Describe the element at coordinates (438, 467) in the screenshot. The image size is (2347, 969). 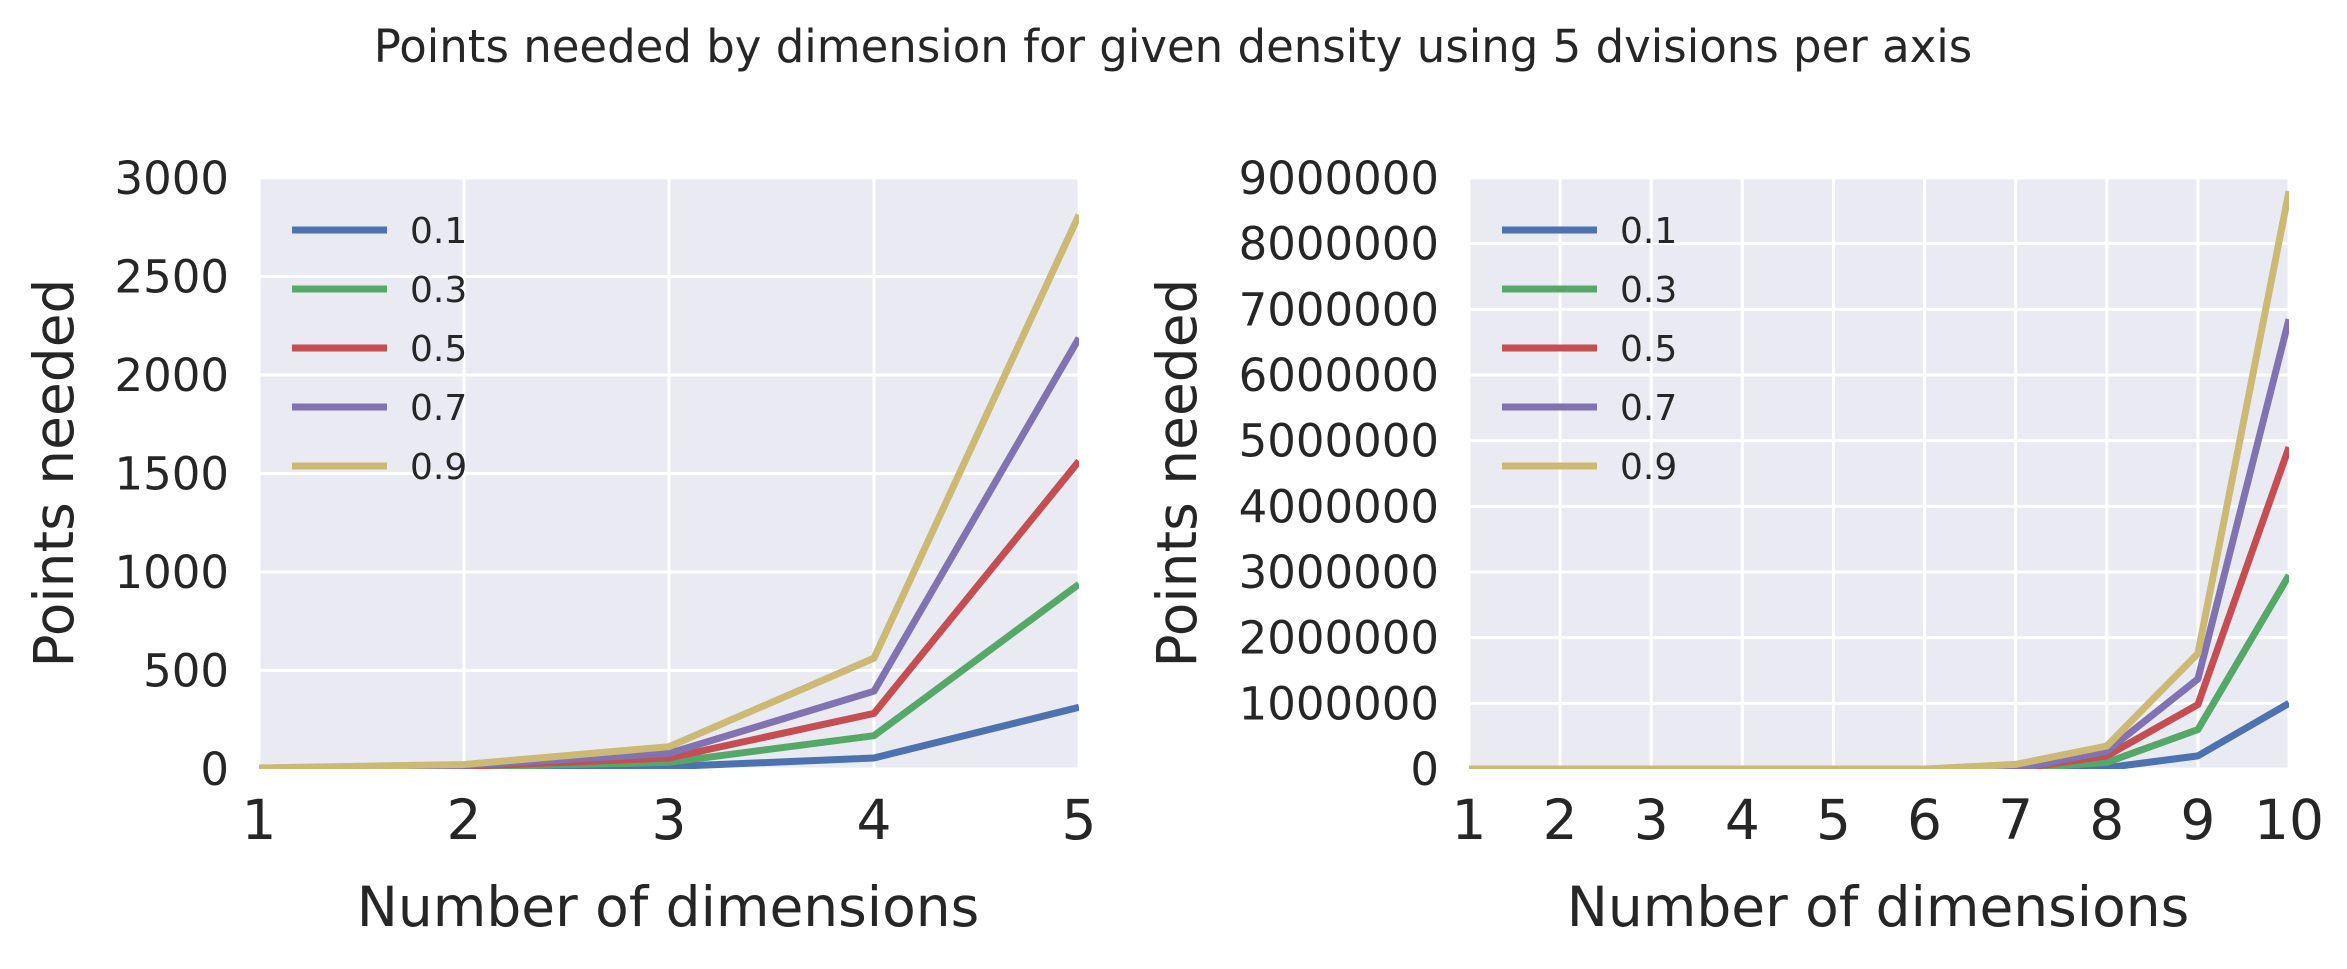
I see `chart-left-legend-label: 0.9` at that location.